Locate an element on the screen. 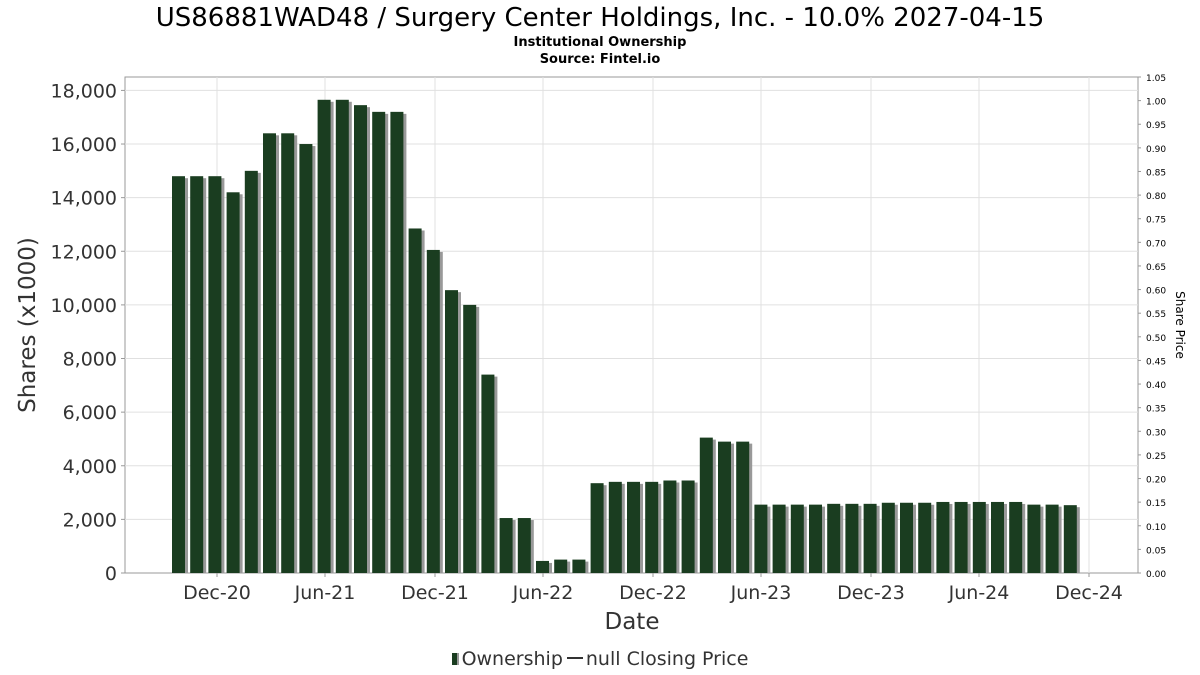 The width and height of the screenshot is (1200, 675). legend-closing-price: null Closing Price is located at coordinates (667, 659).